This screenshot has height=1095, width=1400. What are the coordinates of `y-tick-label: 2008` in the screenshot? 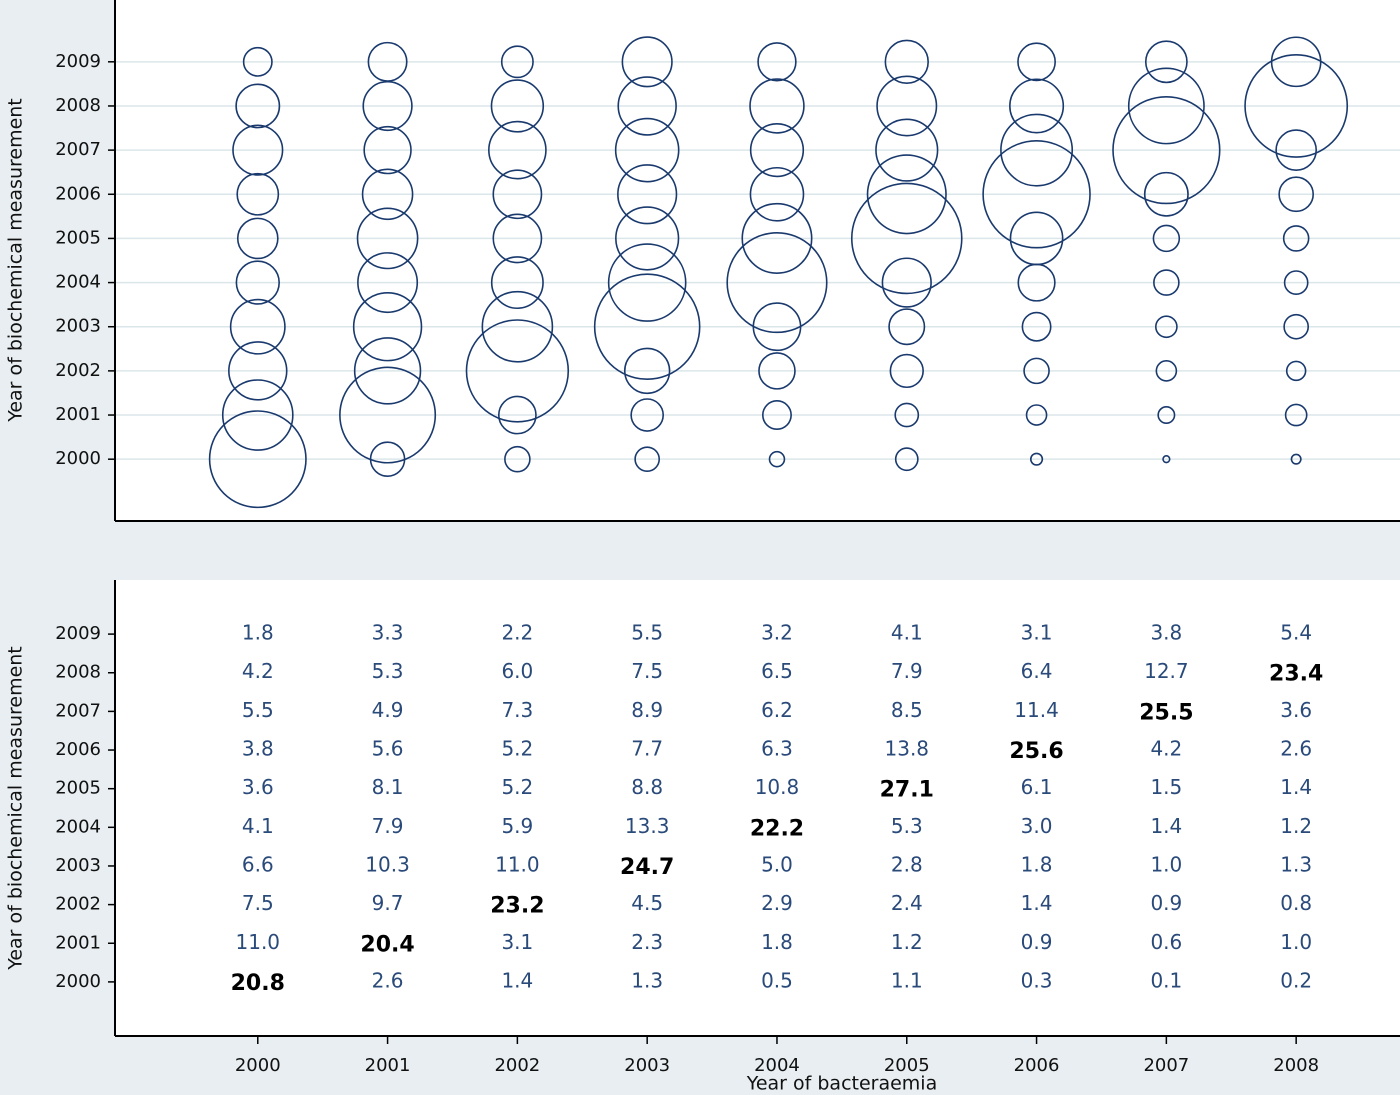 It's located at (78, 105).